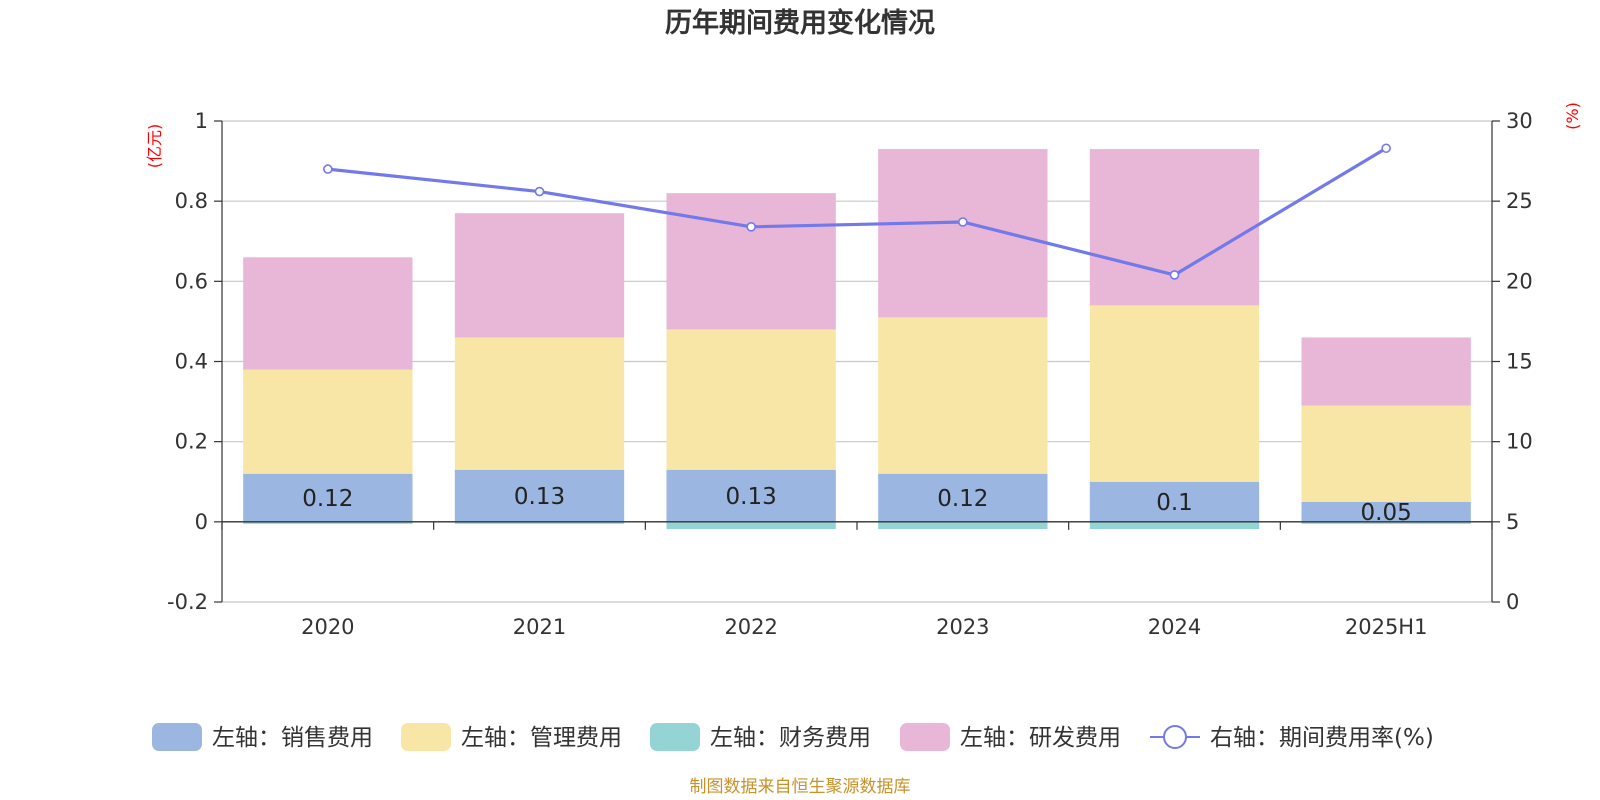 Image resolution: width=1600 pixels, height=800 pixels. Describe the element at coordinates (1519, 281) in the screenshot. I see `right-axis-tick-label: 20` at that location.